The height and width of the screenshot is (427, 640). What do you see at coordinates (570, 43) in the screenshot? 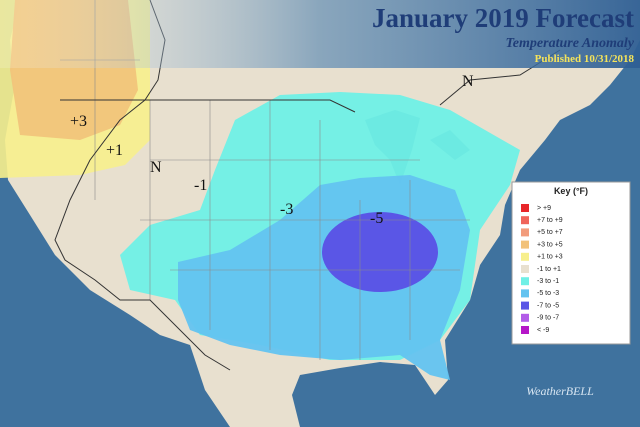
I see `subtitle: Temperature Anomaly` at bounding box center [570, 43].